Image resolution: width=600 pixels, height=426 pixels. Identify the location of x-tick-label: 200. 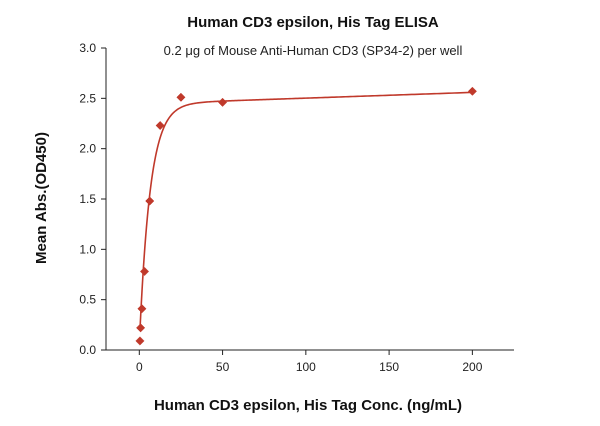
(472, 367).